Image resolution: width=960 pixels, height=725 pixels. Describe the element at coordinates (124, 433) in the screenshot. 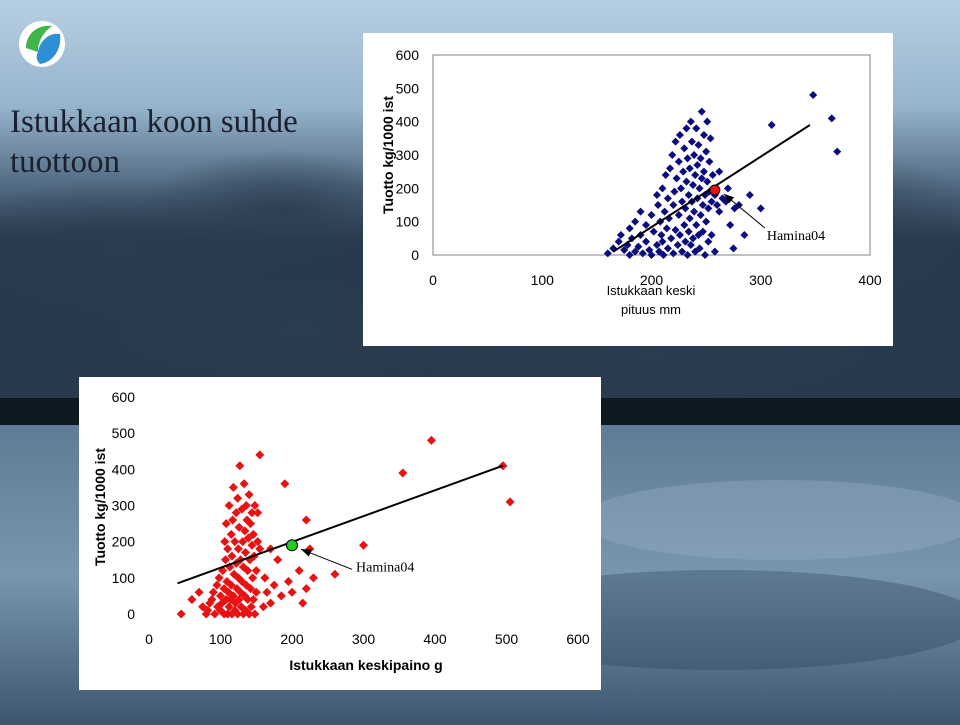

I see `y-tick-label: 500` at that location.